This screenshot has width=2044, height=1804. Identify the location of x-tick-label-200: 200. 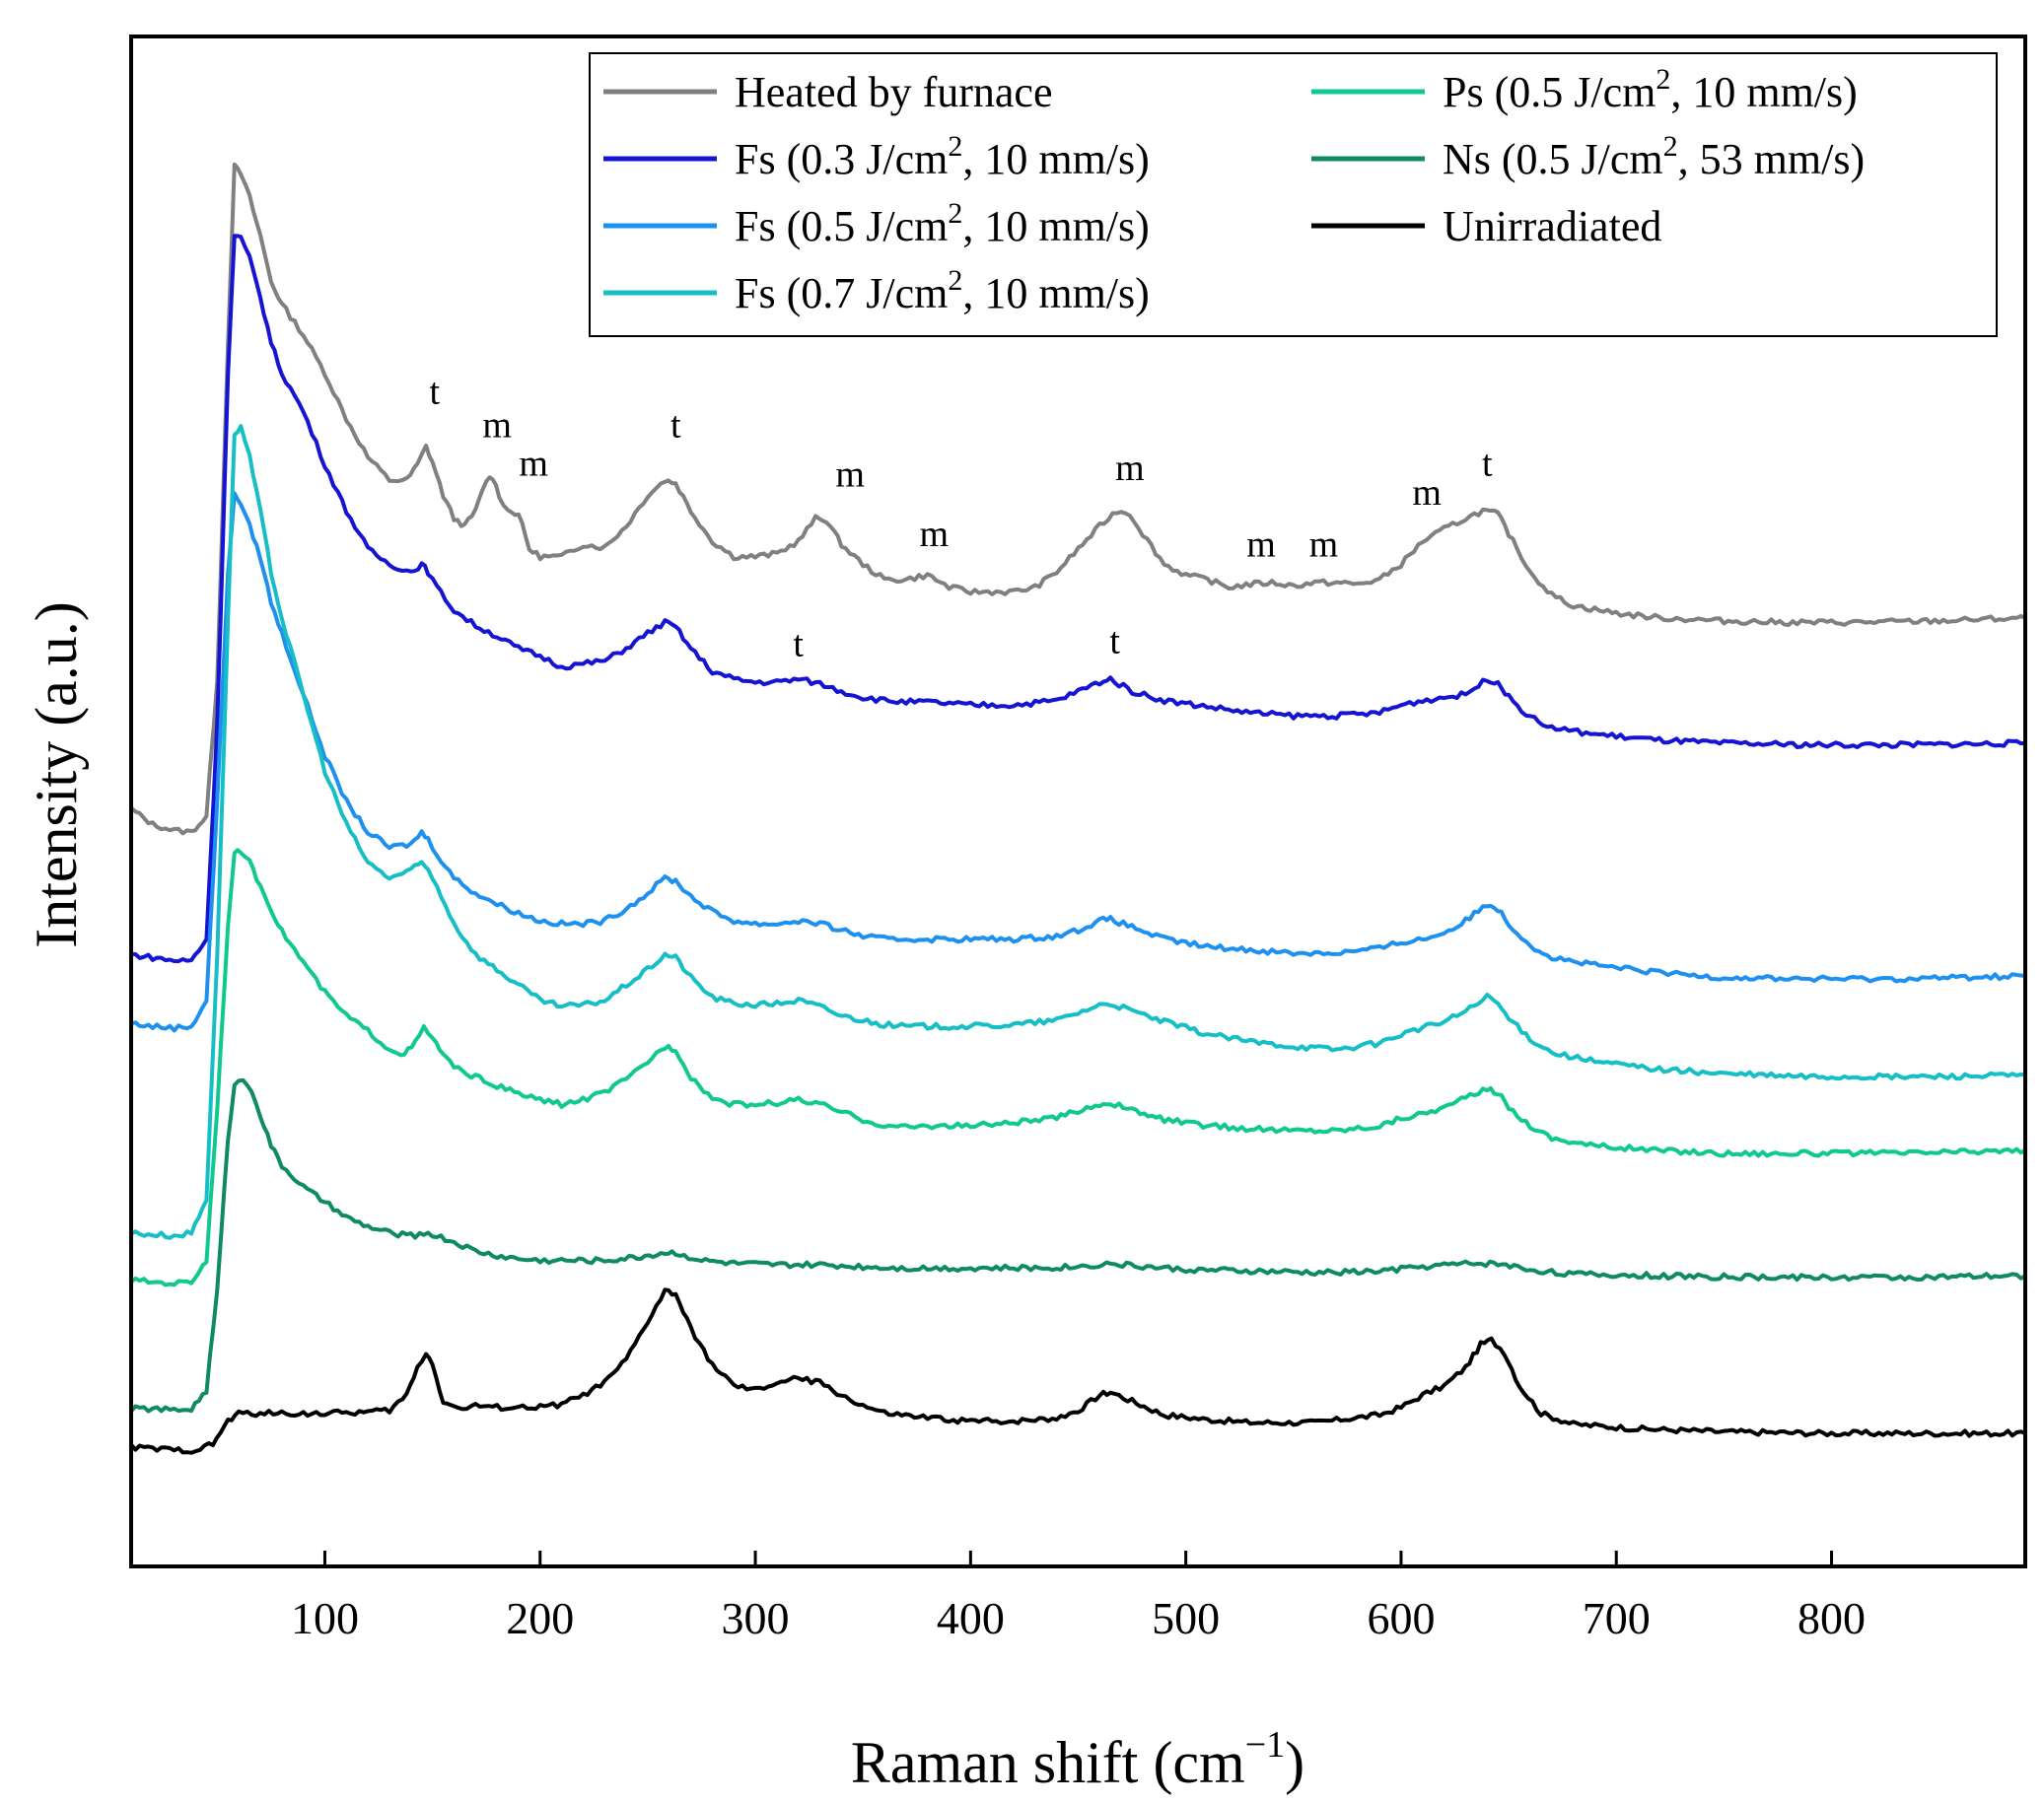
(540, 1618).